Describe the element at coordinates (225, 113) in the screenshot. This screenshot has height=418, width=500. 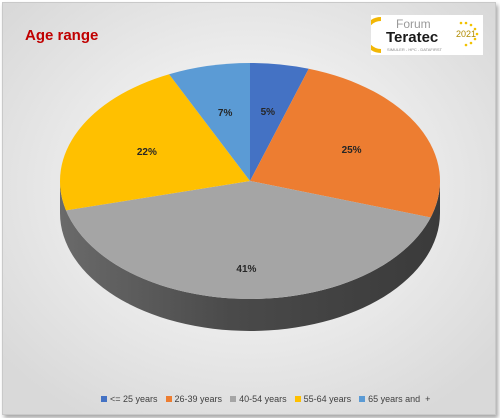
I see `data-label-65-years-and: 7%` at that location.